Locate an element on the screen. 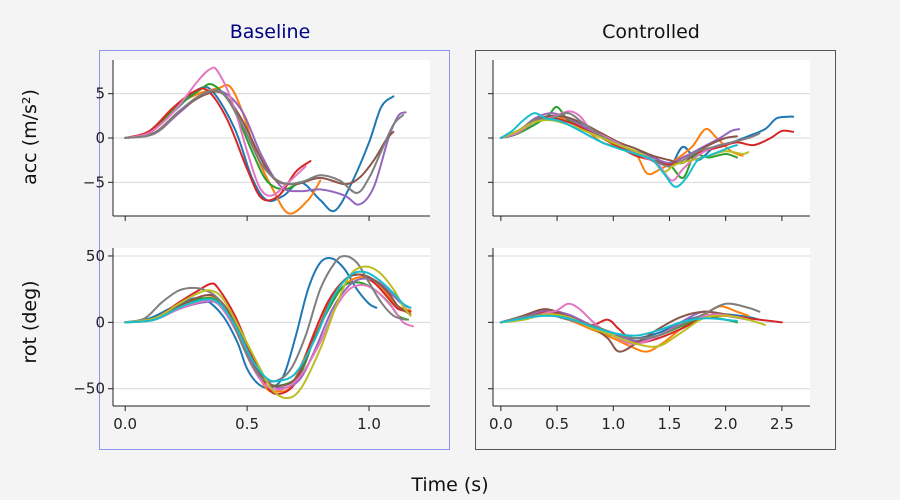  controlled-rot-xtick-label: 0.0 is located at coordinates (501, 424).